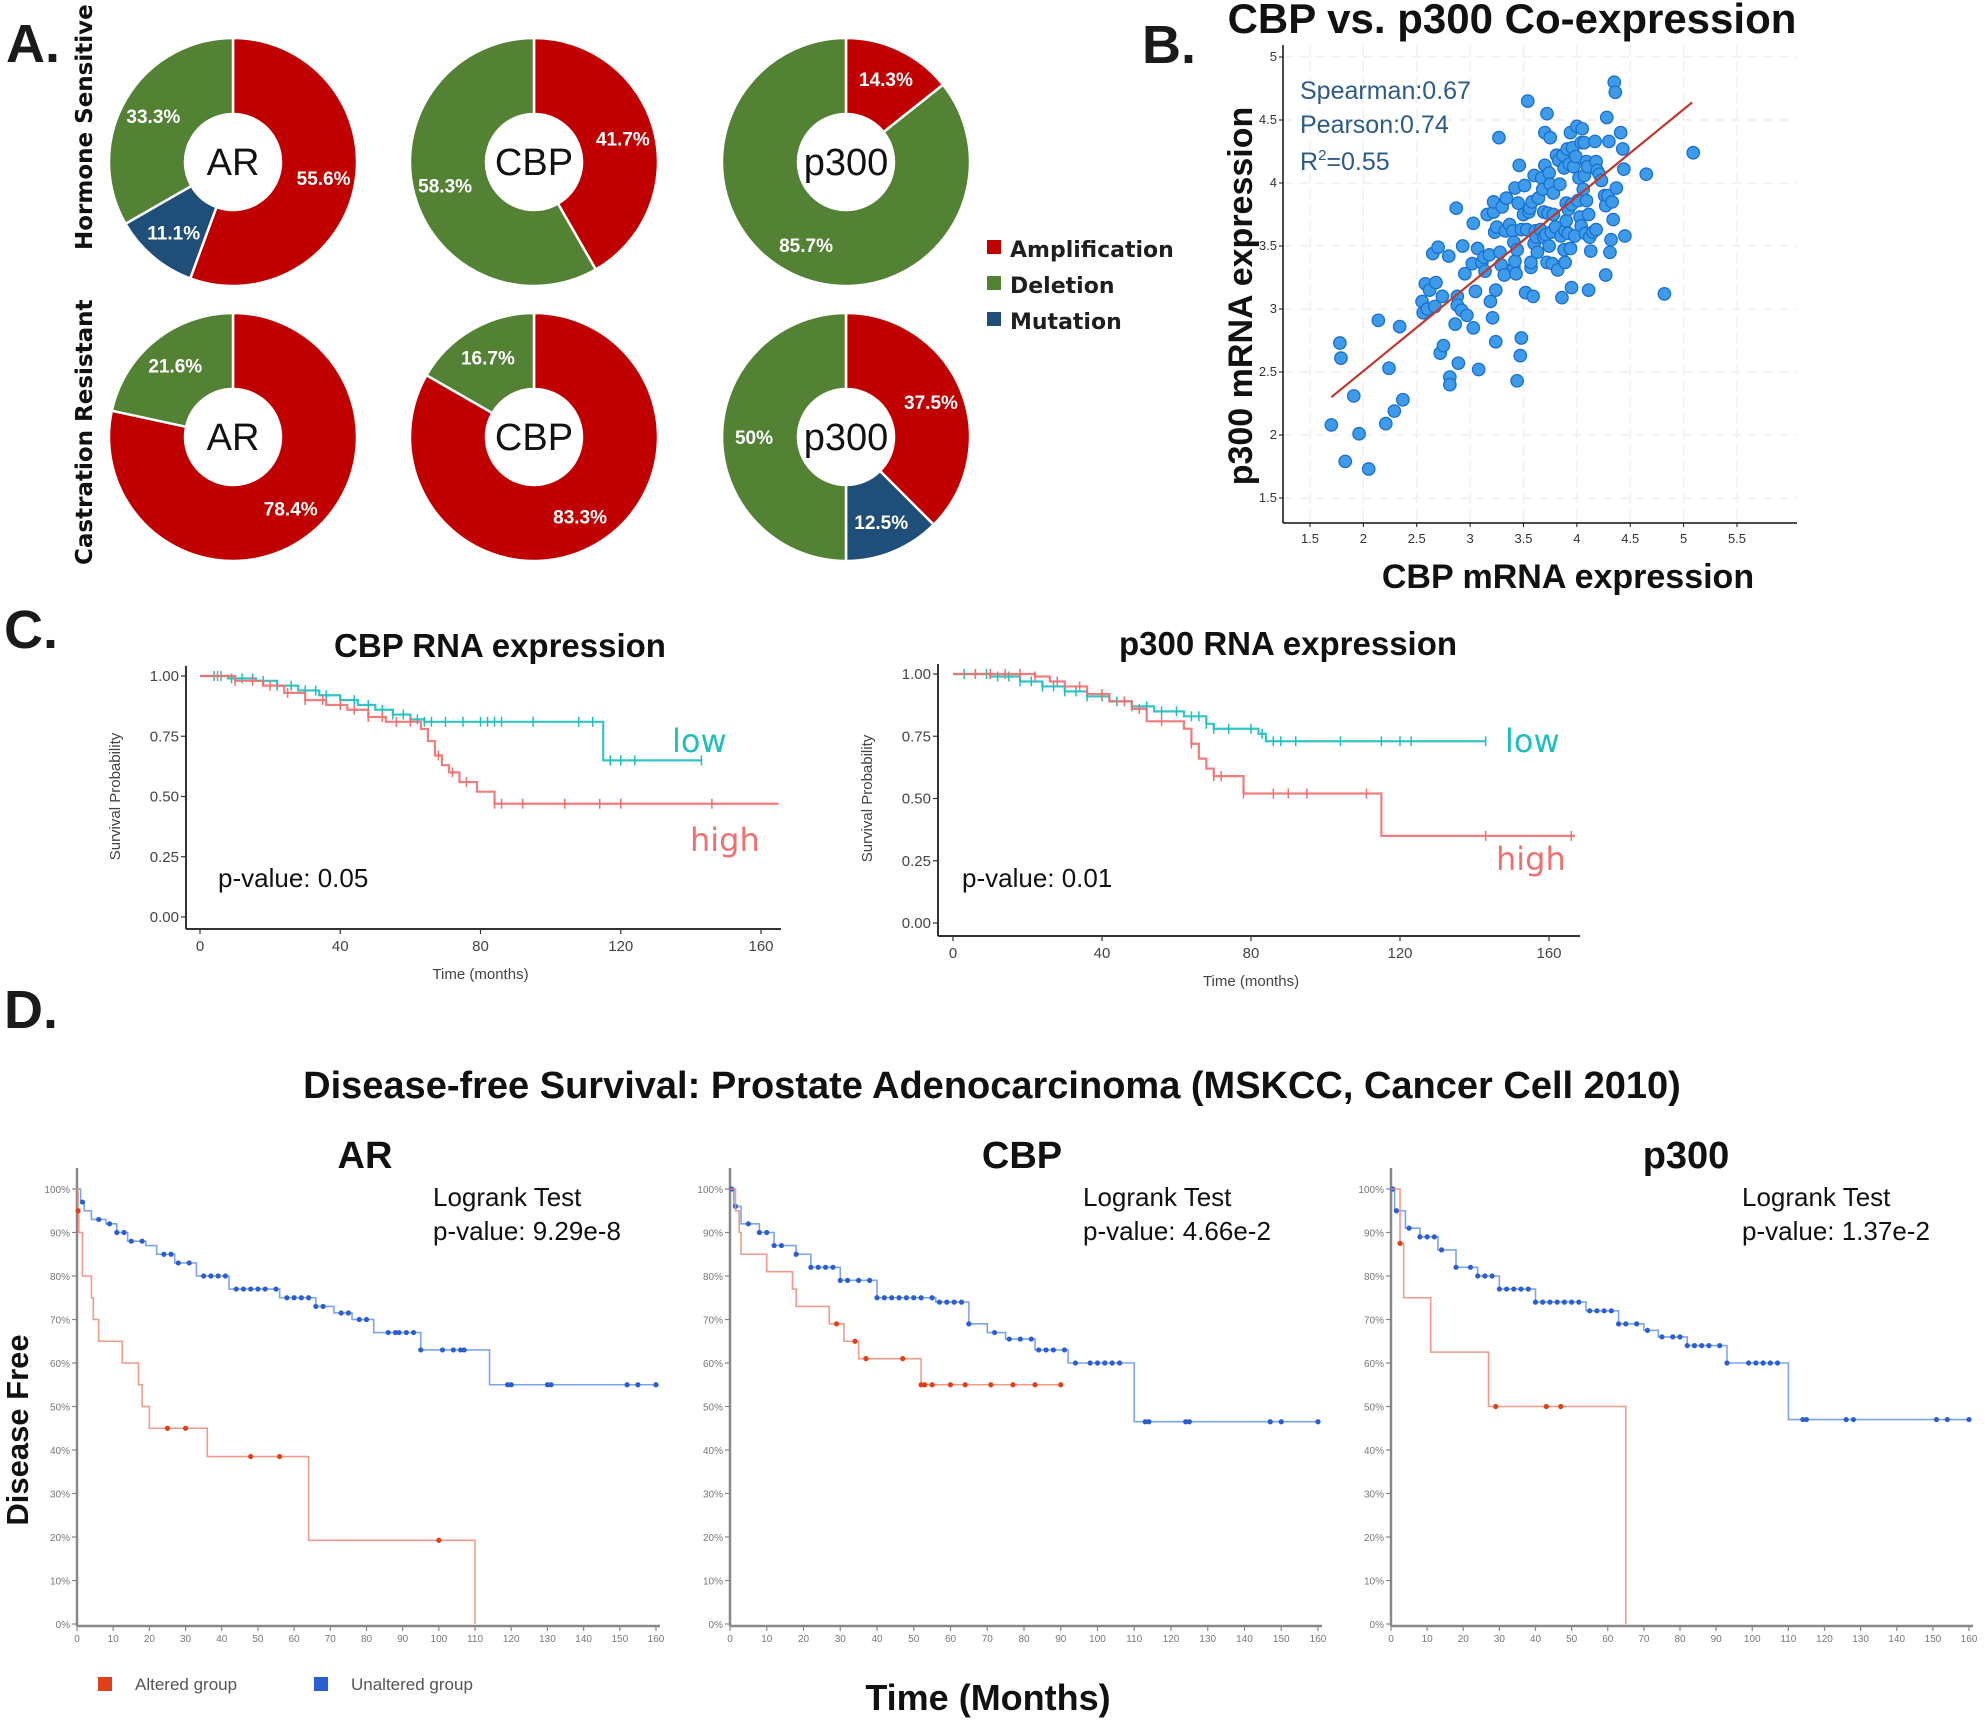 The width and height of the screenshot is (1985, 1725). I want to click on x-tick-label: 30, so click(1500, 1639).